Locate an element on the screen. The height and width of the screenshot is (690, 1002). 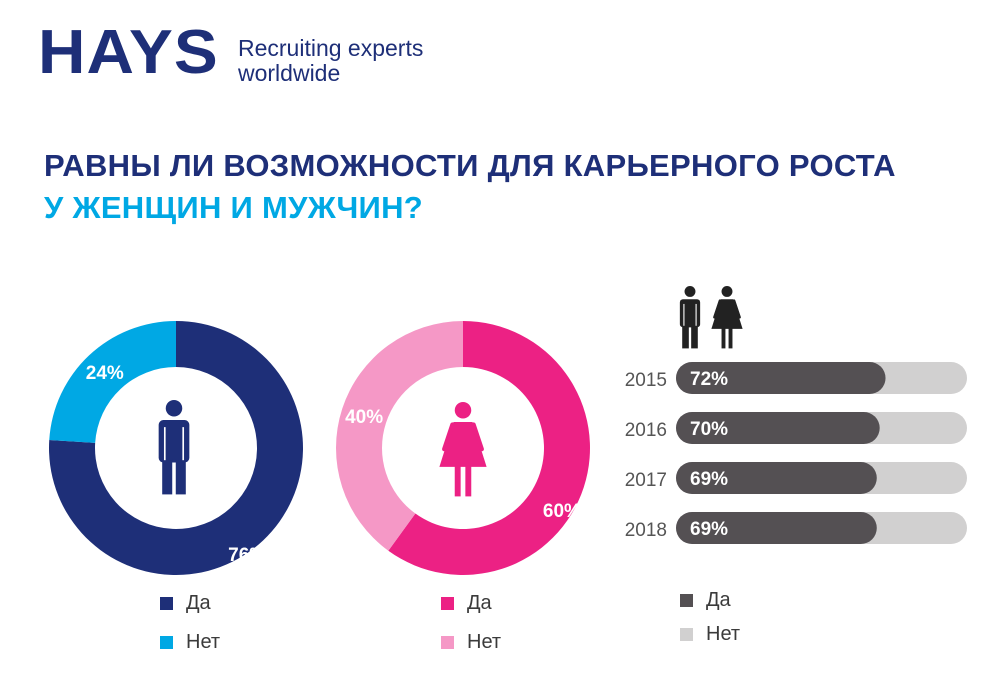
legend-women-no: Нет is located at coordinates (471, 642).